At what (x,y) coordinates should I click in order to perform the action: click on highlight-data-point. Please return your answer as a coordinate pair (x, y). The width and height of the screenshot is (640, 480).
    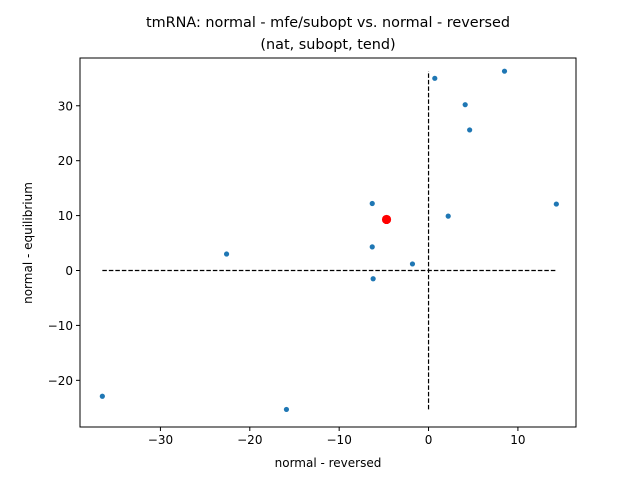
    Looking at the image, I should click on (386, 219).